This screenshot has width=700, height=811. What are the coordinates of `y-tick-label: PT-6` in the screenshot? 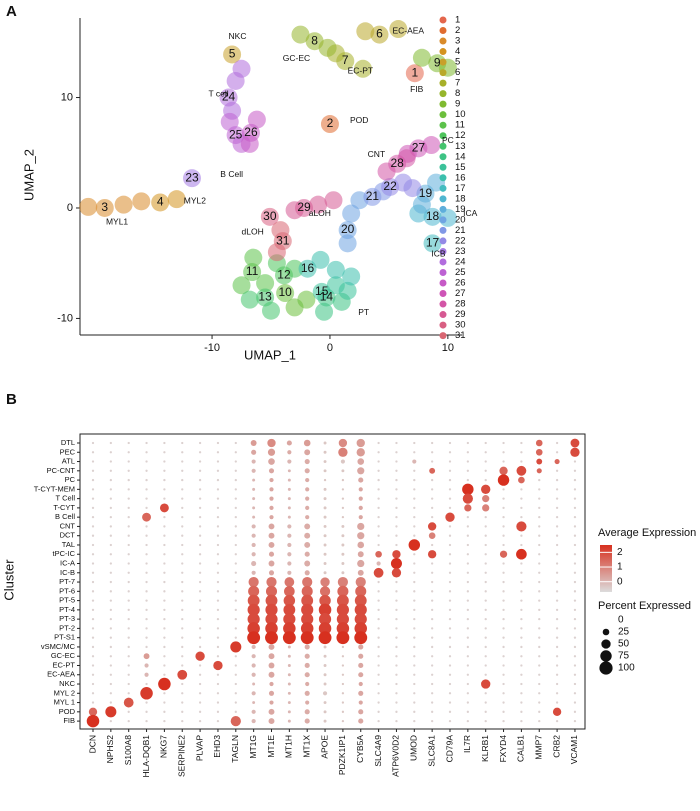 It's located at (67, 590).